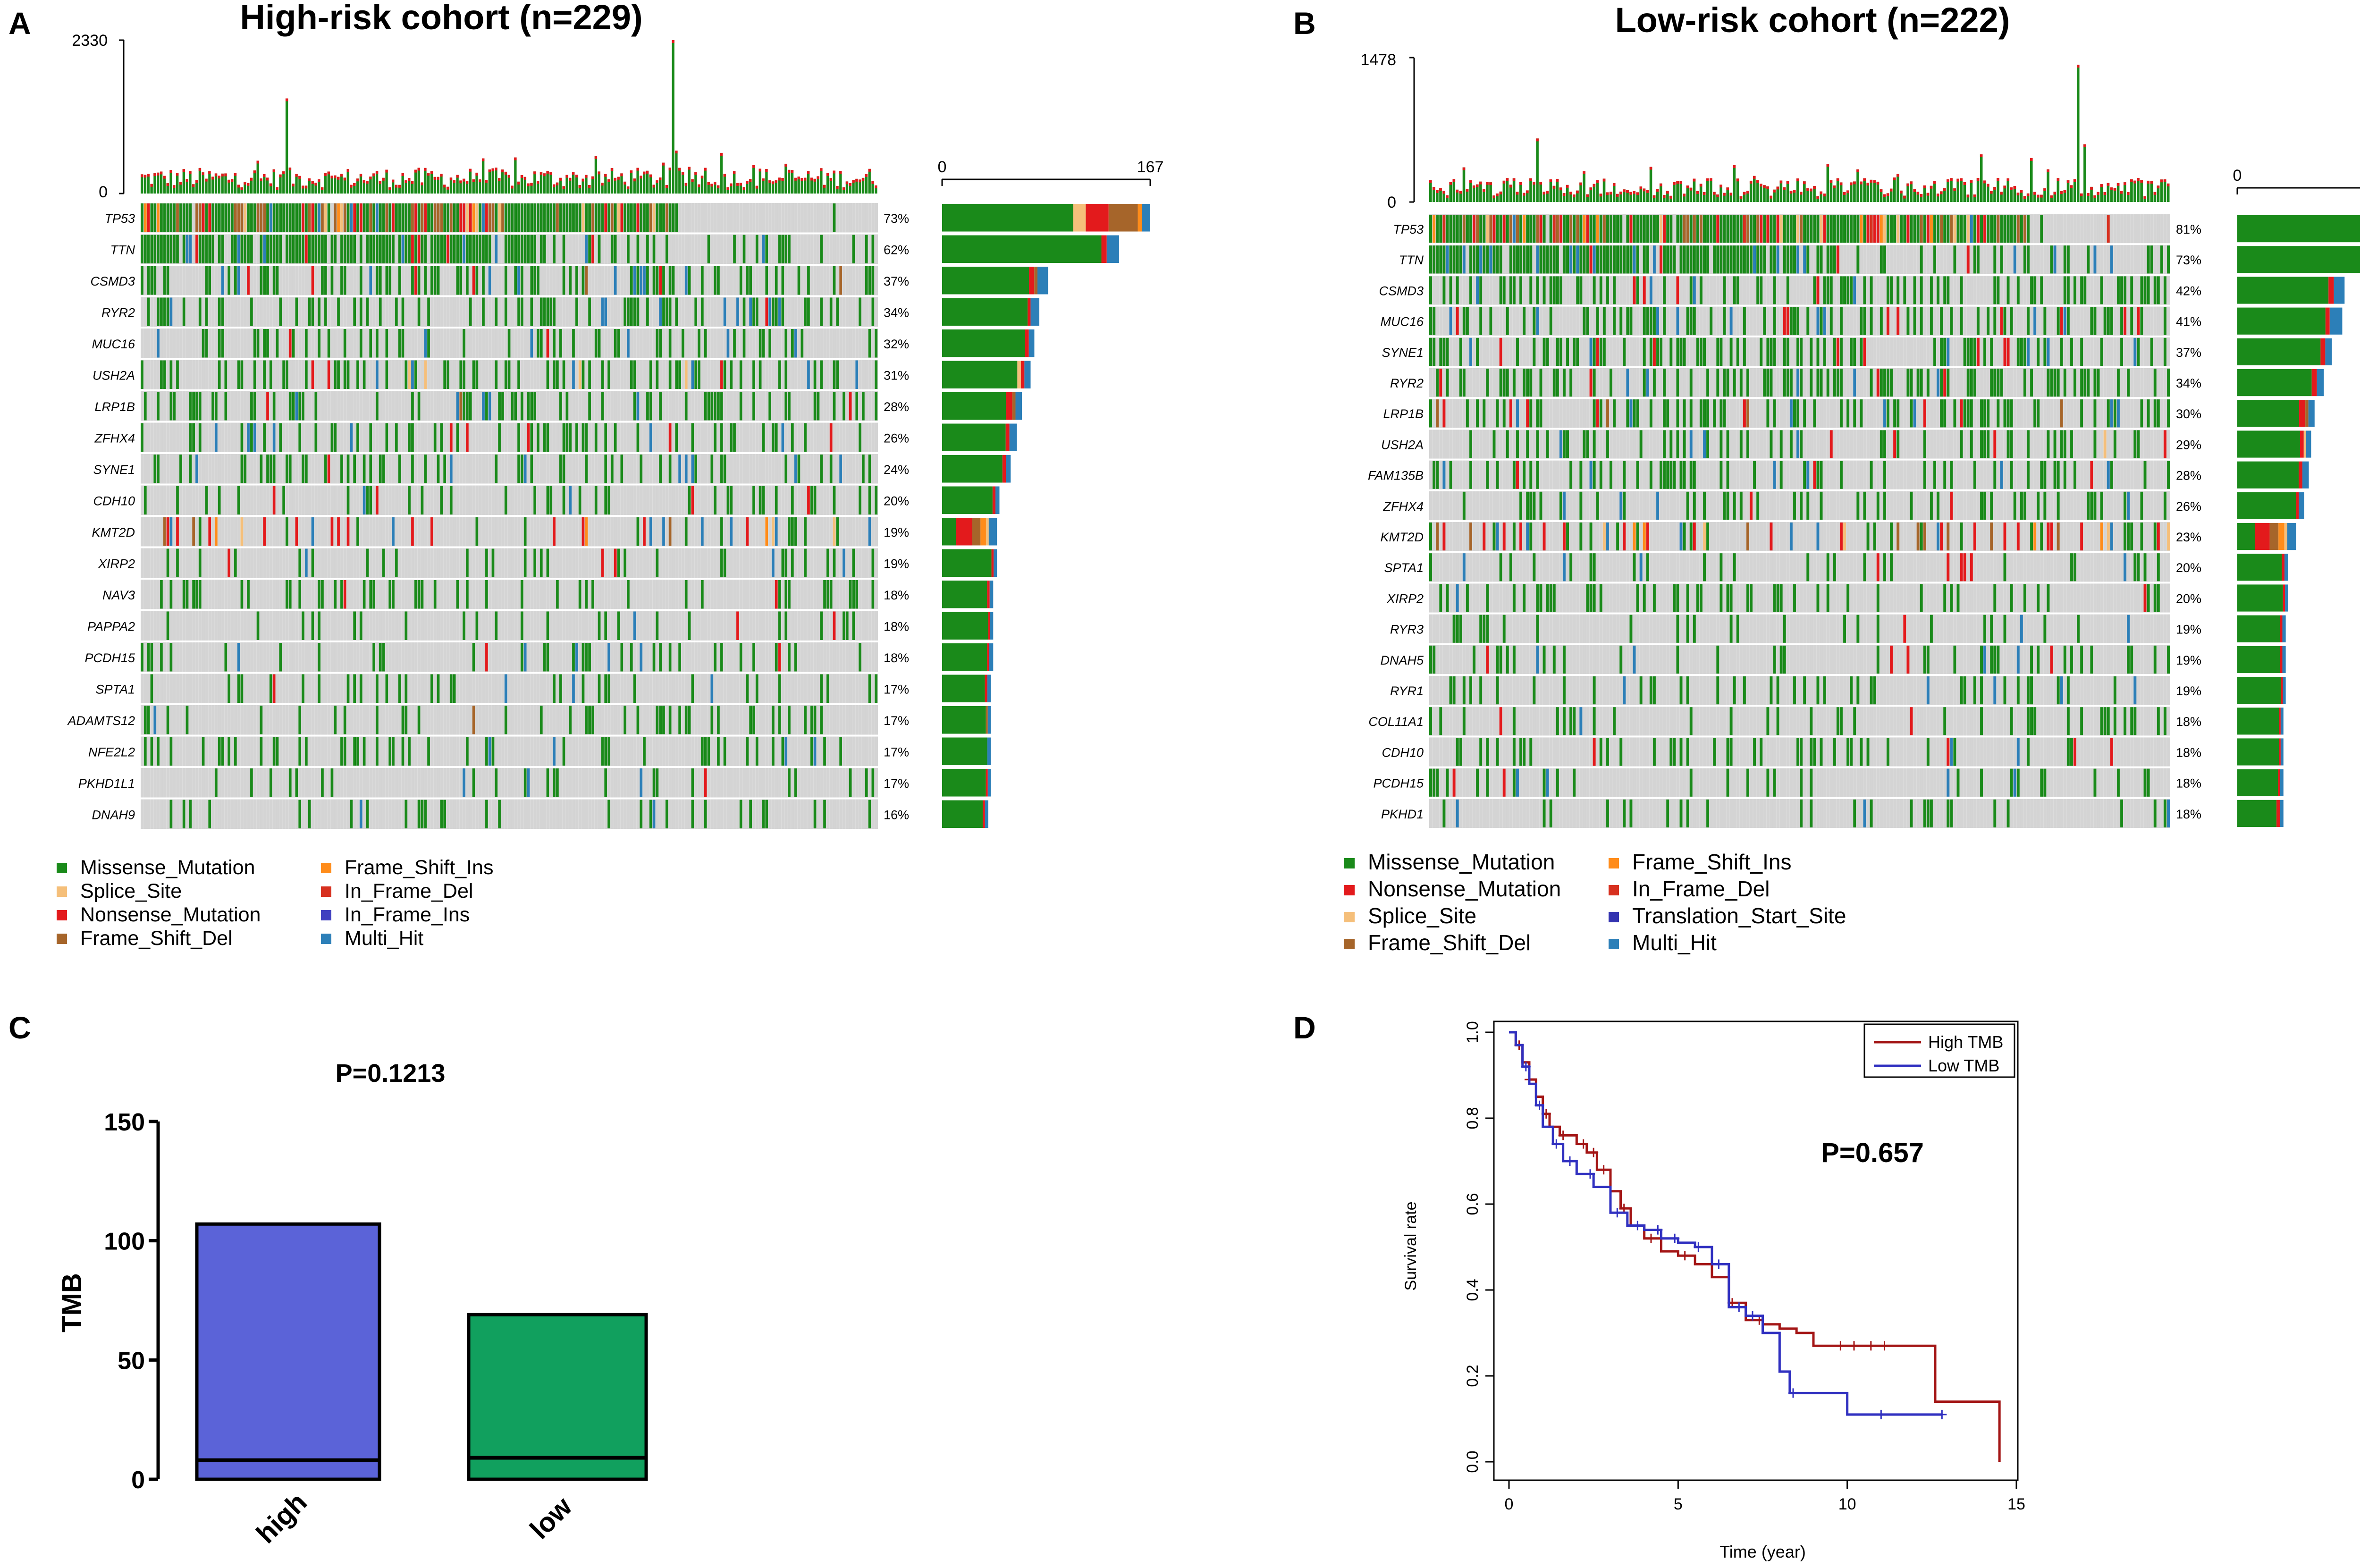 The height and width of the screenshot is (1568, 2360). What do you see at coordinates (1349, 863) in the screenshot?
I see `legend-swatch` at bounding box center [1349, 863].